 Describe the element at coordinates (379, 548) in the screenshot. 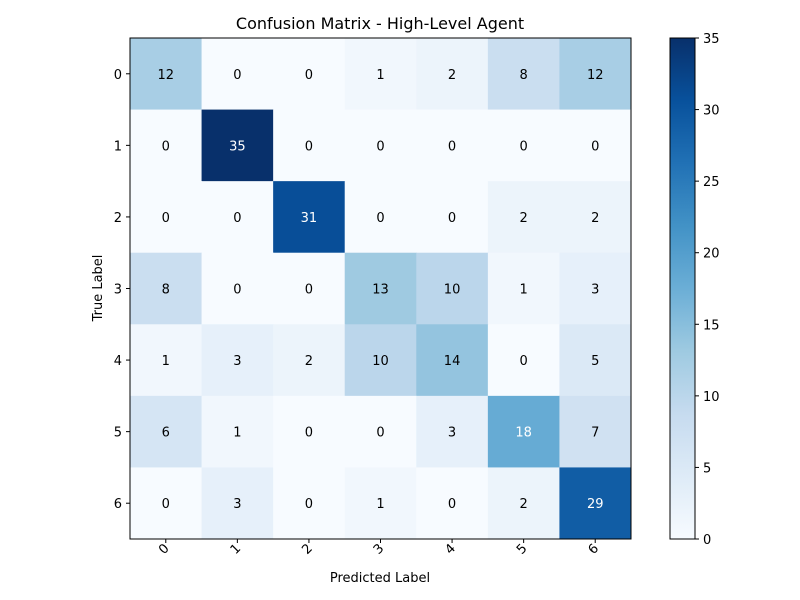

I see `x-axis-ticks: 0 1 2 3 4 5 6` at that location.